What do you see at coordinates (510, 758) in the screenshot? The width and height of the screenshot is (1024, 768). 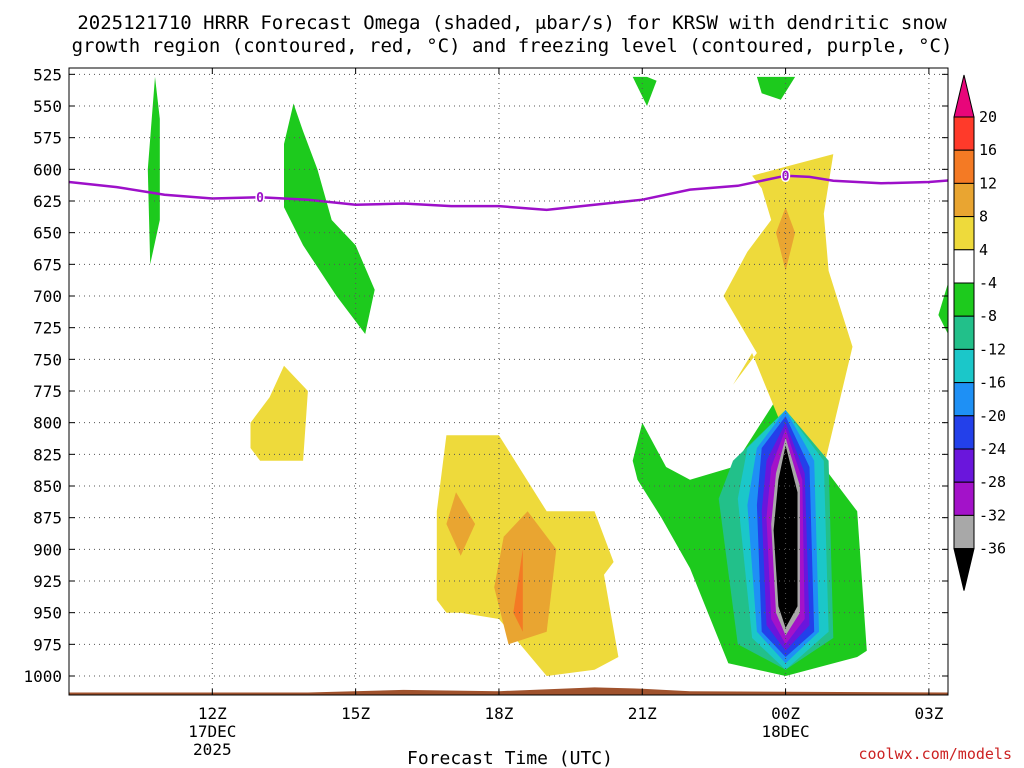 I see `x-axis-label: Forecast Time (UTC)` at bounding box center [510, 758].